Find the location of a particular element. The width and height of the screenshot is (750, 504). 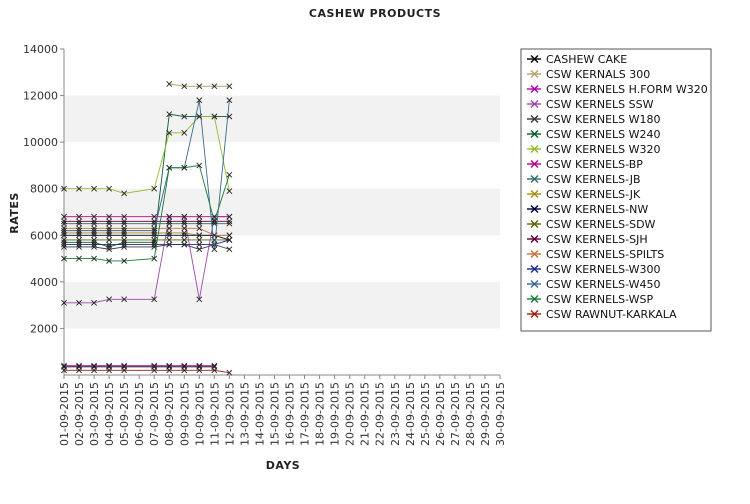

x-tick-label: 01-09-2015 is located at coordinates (64, 414).